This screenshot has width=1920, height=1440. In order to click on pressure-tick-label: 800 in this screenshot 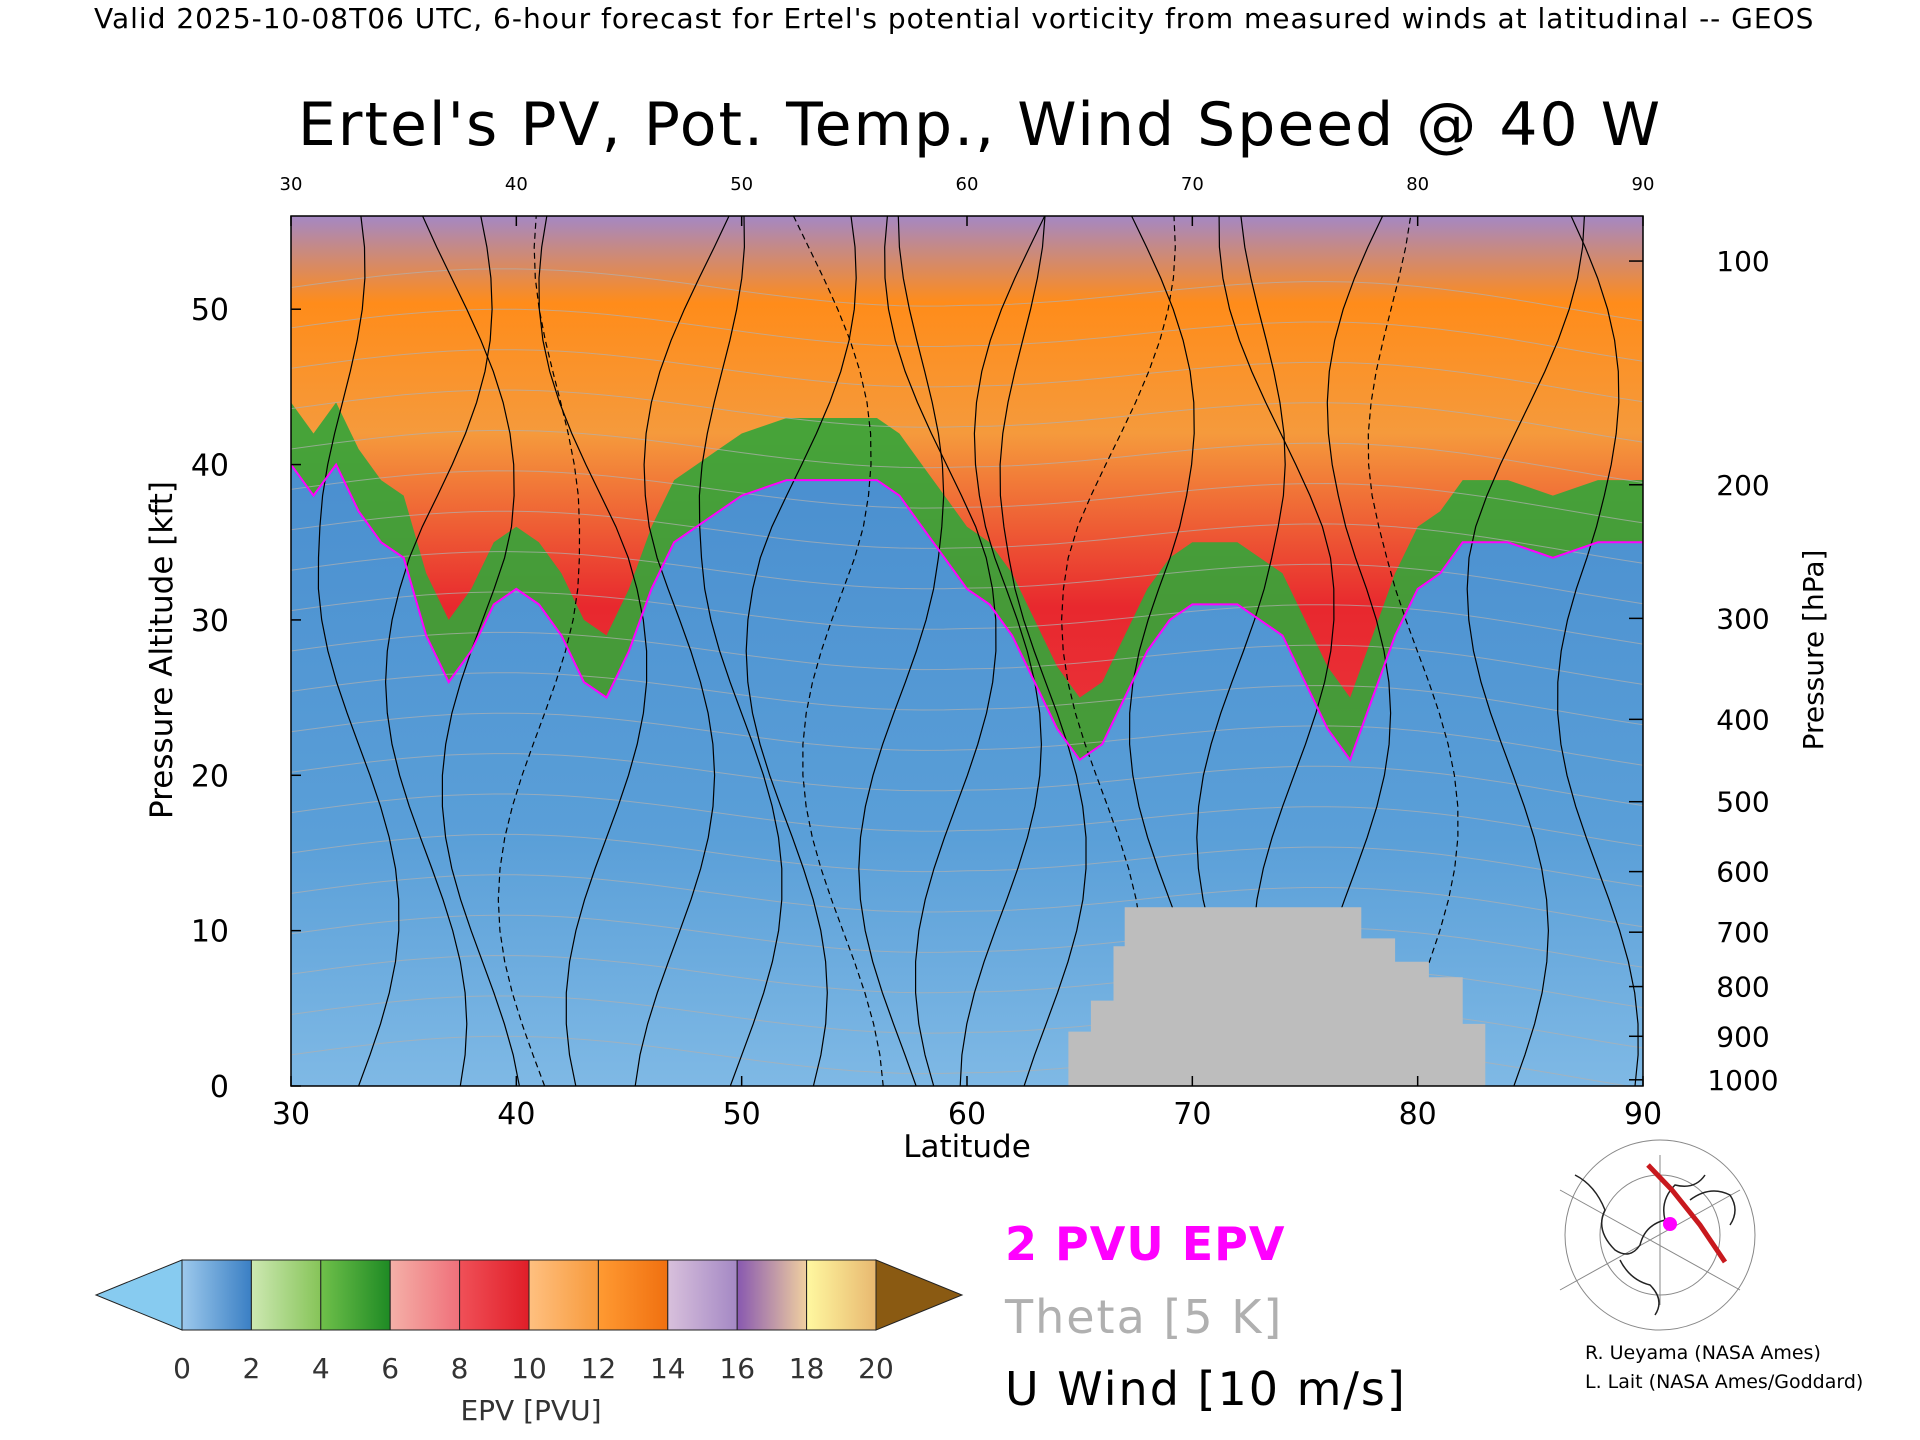, I will do `click(1742, 987)`.